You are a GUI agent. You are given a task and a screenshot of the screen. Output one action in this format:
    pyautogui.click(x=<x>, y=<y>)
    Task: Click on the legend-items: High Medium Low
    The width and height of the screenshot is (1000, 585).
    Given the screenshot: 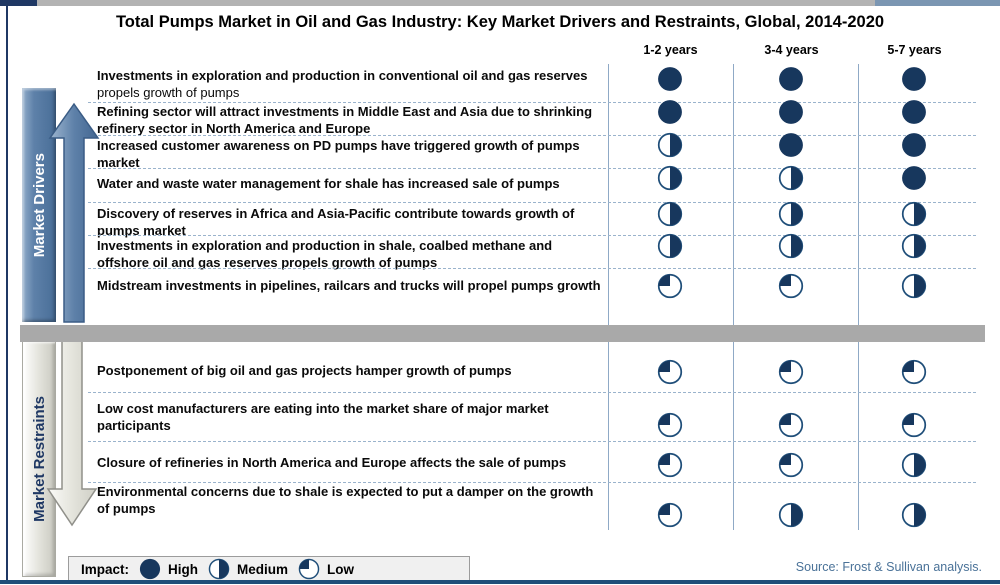 What is the action you would take?
    pyautogui.click(x=246, y=569)
    